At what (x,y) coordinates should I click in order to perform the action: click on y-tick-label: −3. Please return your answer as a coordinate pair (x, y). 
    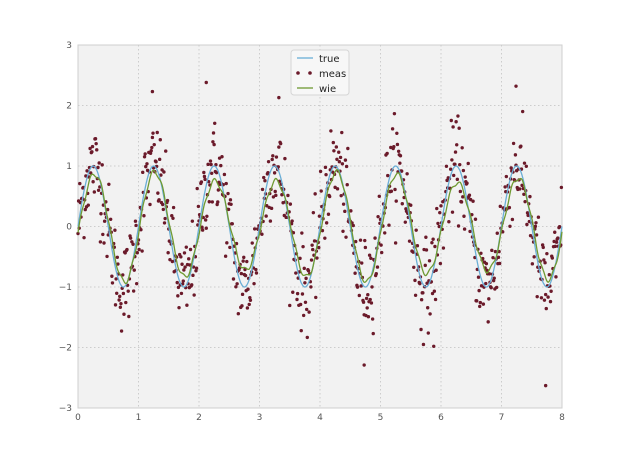
    Looking at the image, I should click on (65, 409).